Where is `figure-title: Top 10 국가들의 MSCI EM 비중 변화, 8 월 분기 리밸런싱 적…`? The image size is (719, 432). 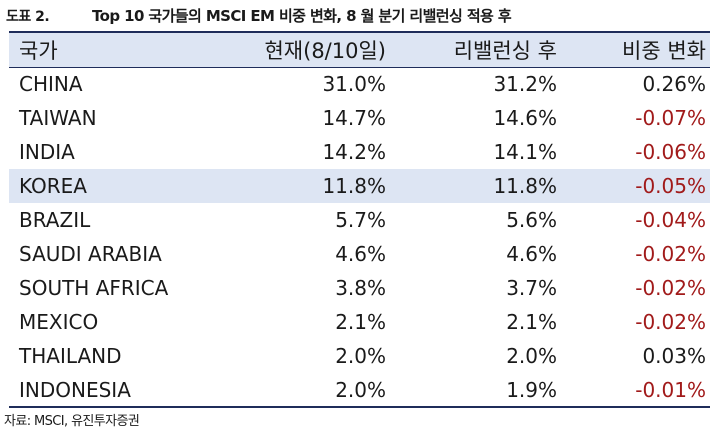 figure-title: Top 10 국가들의 MSCI EM 비중 변화, 8 월 분기 리밸런싱 적… is located at coordinates (302, 16).